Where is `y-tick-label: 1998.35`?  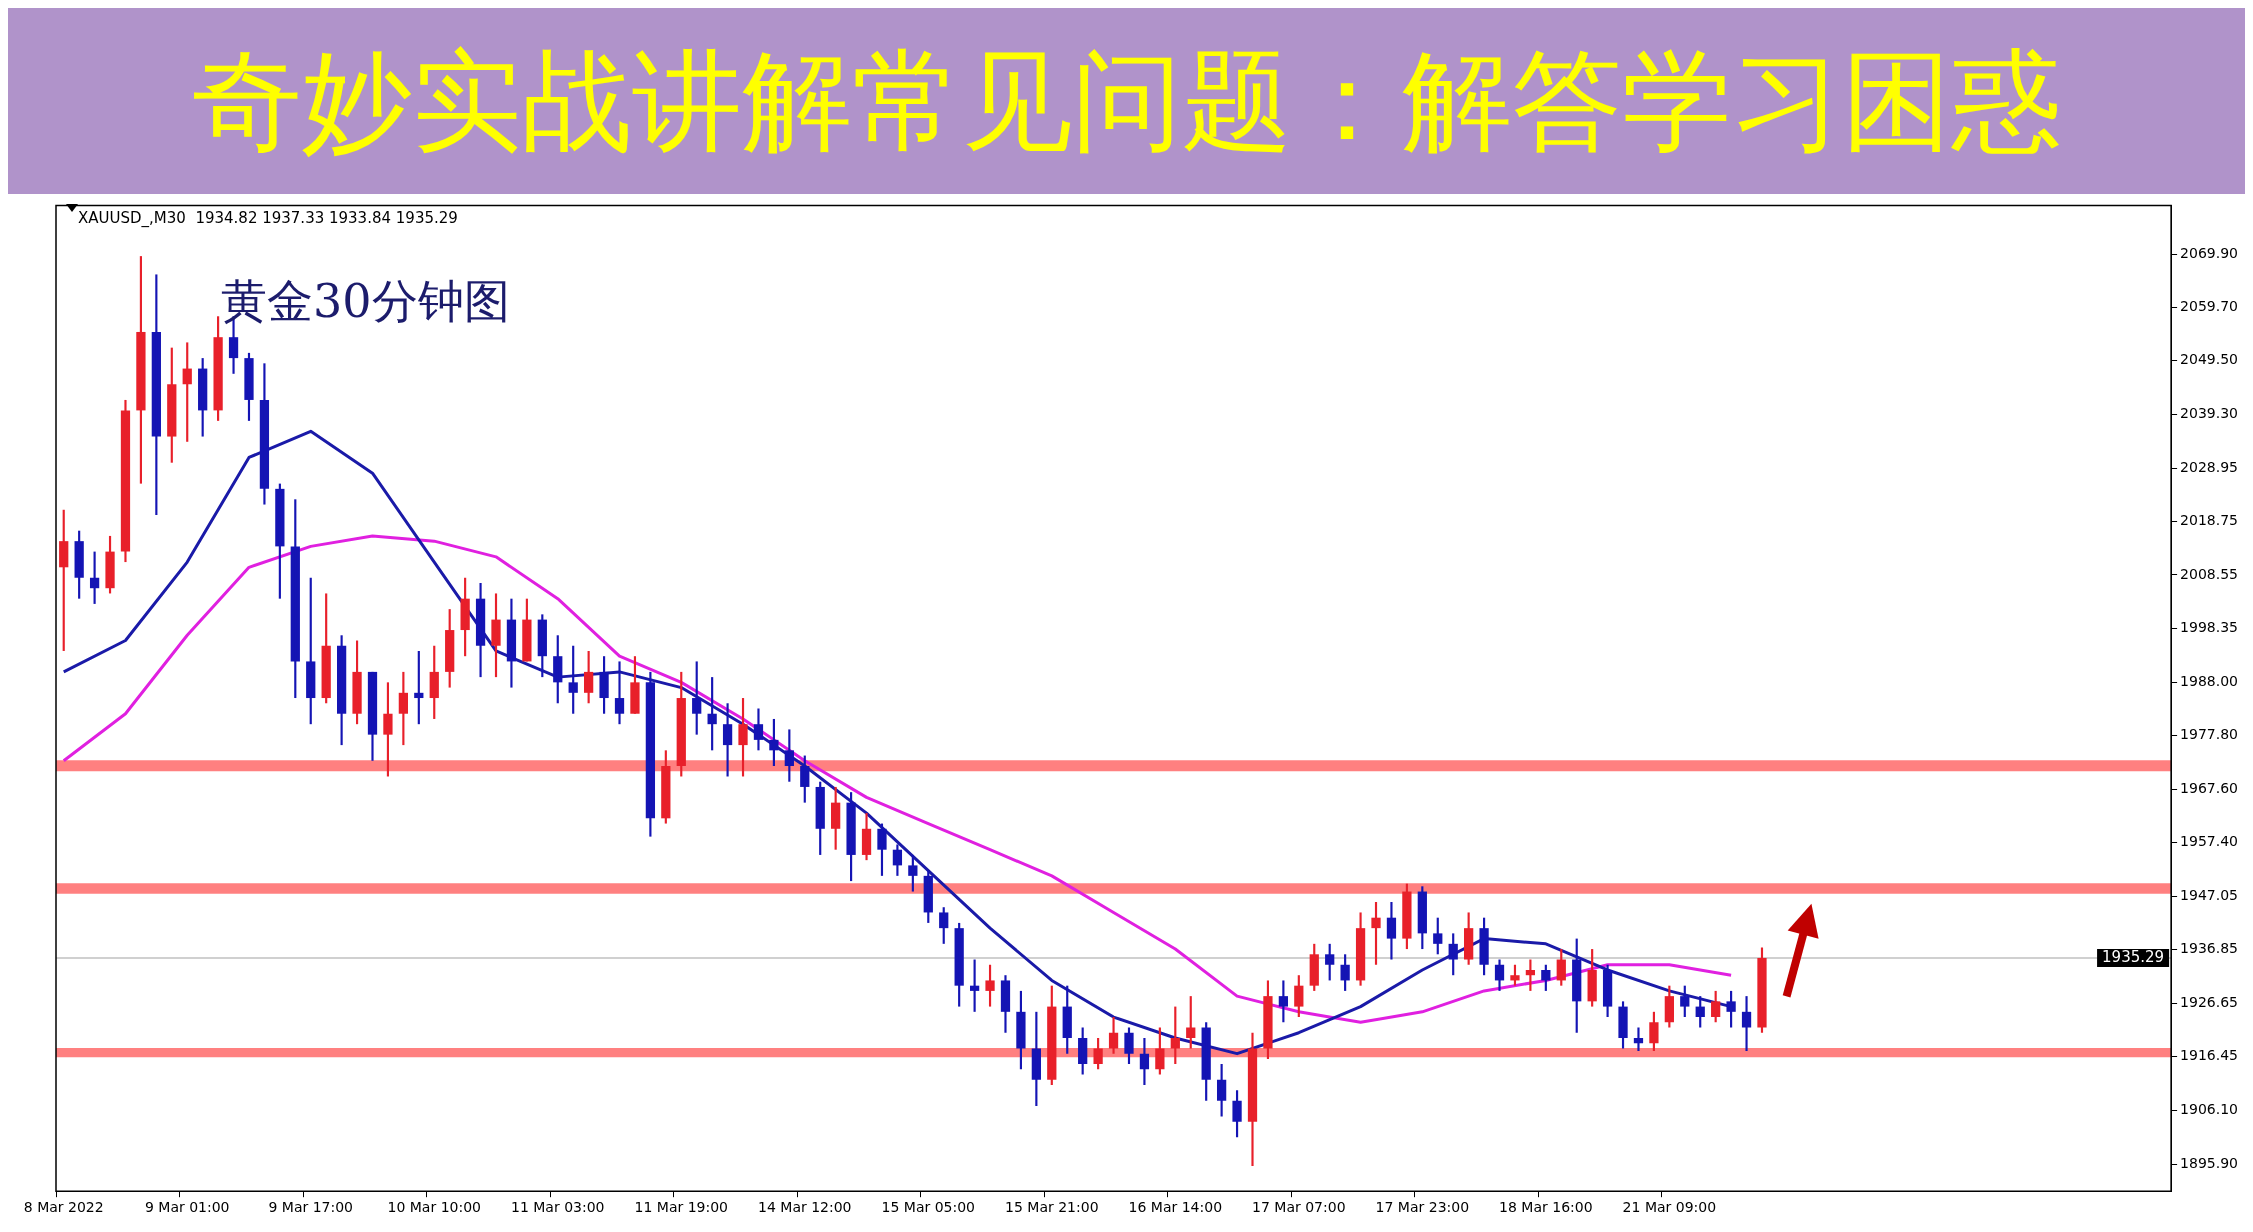
y-tick-label: 1998.35 is located at coordinates (2209, 626).